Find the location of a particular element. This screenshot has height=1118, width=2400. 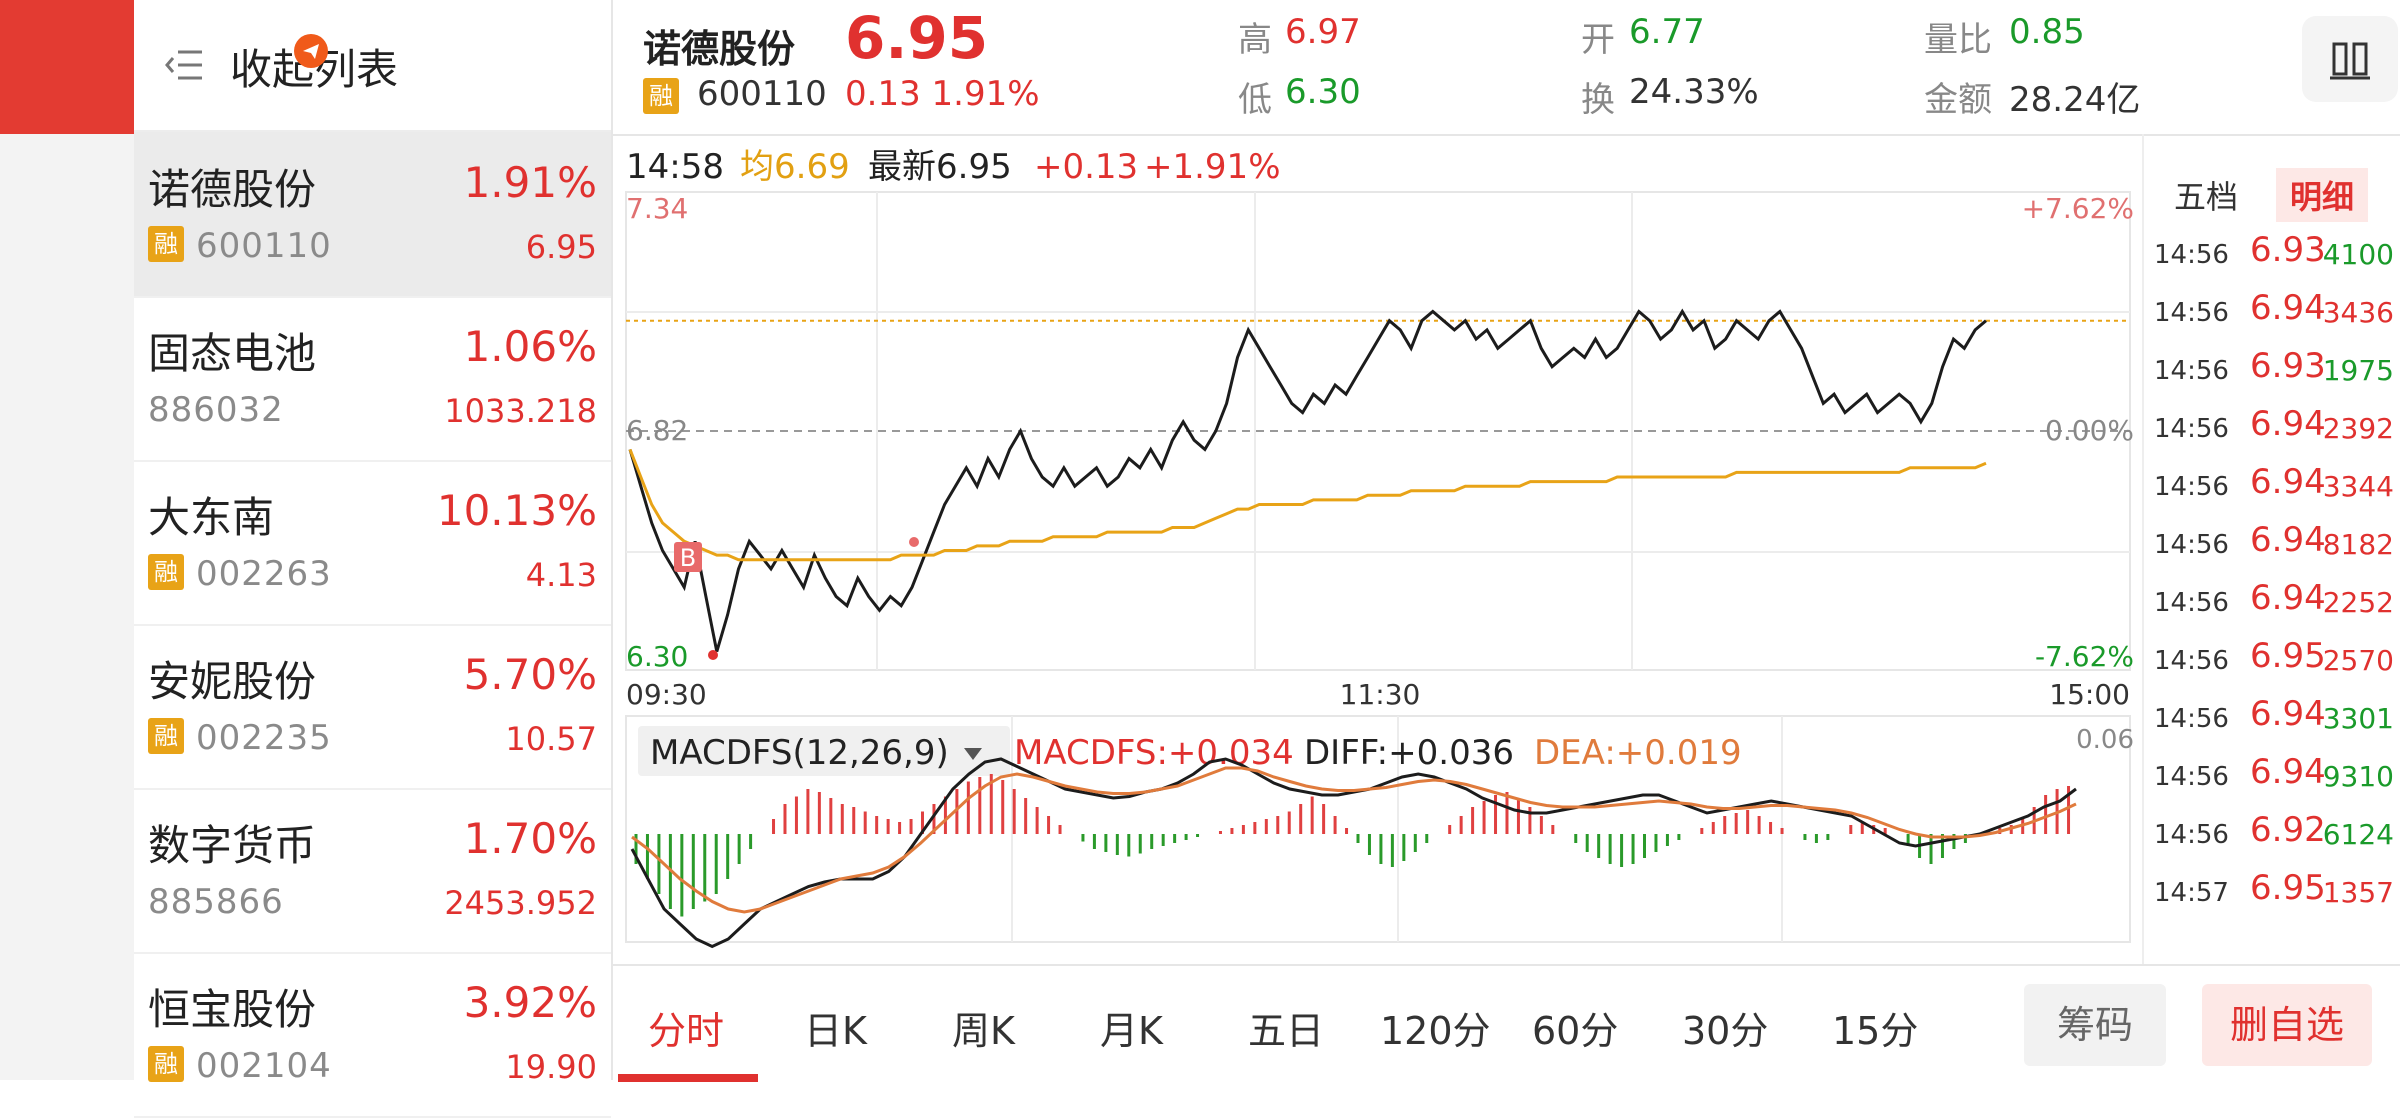

y-label-top: 7.34 is located at coordinates (657, 208).